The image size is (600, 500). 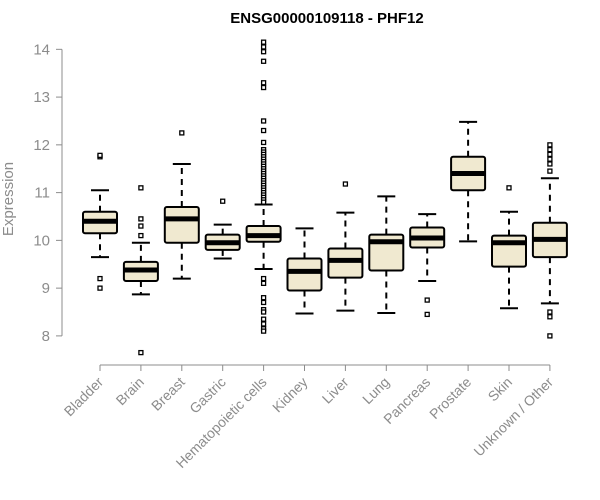 I want to click on y-axis: 8 9 10 11 12 13 14, so click(x=48, y=193).